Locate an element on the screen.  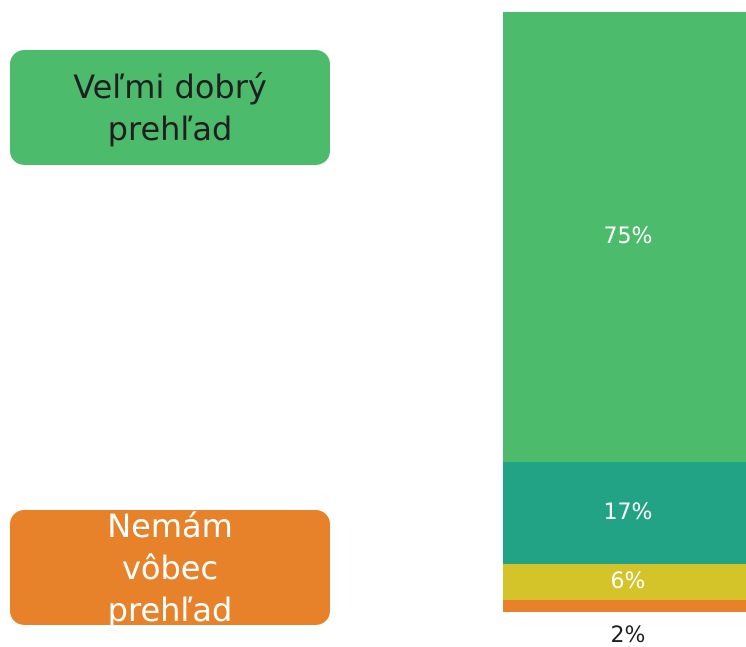
annotation-box: Veľmi dobrý prehľad is located at coordinates (170, 107).